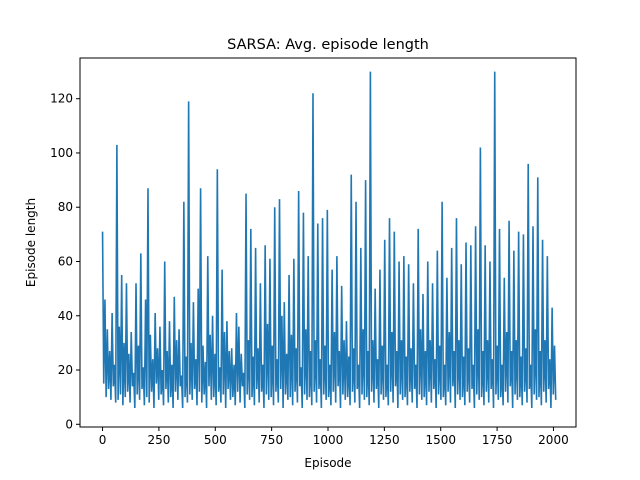 This screenshot has height=480, width=640. I want to click on y-axis: 0 20 40 60 80 100 120, so click(65, 261).